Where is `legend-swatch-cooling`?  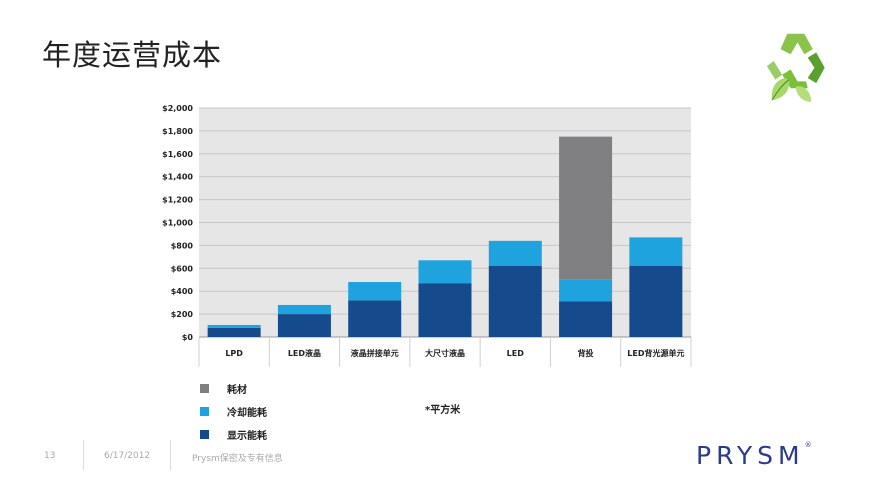
legend-swatch-cooling is located at coordinates (204, 411).